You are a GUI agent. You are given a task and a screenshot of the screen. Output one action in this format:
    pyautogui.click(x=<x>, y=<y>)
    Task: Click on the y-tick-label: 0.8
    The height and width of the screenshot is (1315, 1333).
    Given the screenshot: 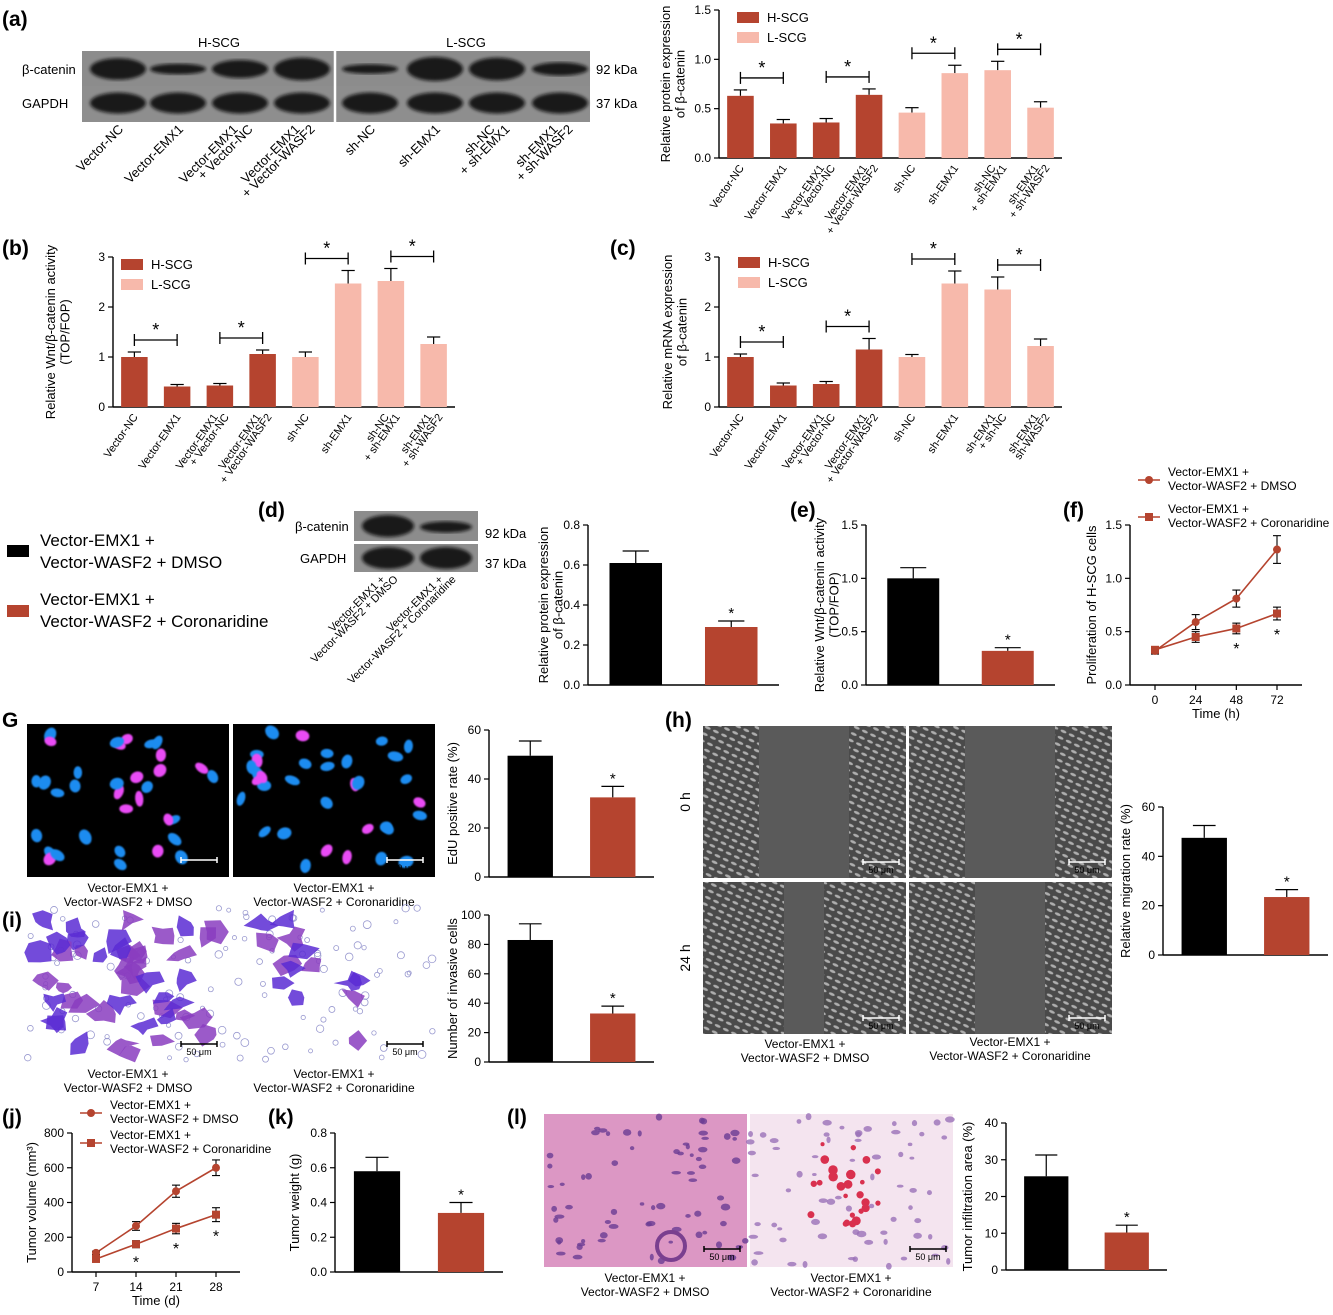 What is the action you would take?
    pyautogui.click(x=318, y=1133)
    